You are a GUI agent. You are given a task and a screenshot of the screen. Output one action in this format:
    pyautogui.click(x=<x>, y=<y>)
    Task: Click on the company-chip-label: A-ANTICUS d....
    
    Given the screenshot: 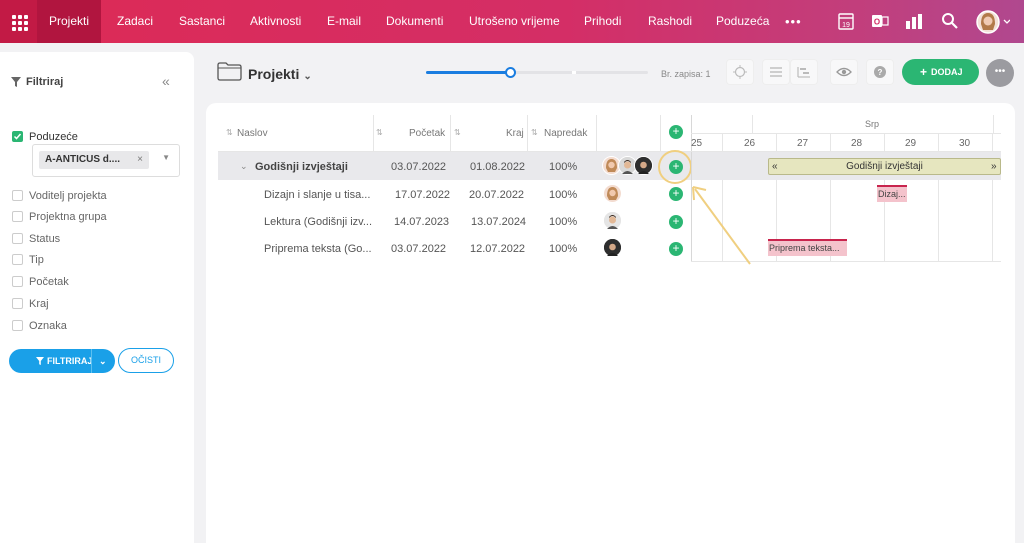 What is the action you would take?
    pyautogui.click(x=82, y=159)
    